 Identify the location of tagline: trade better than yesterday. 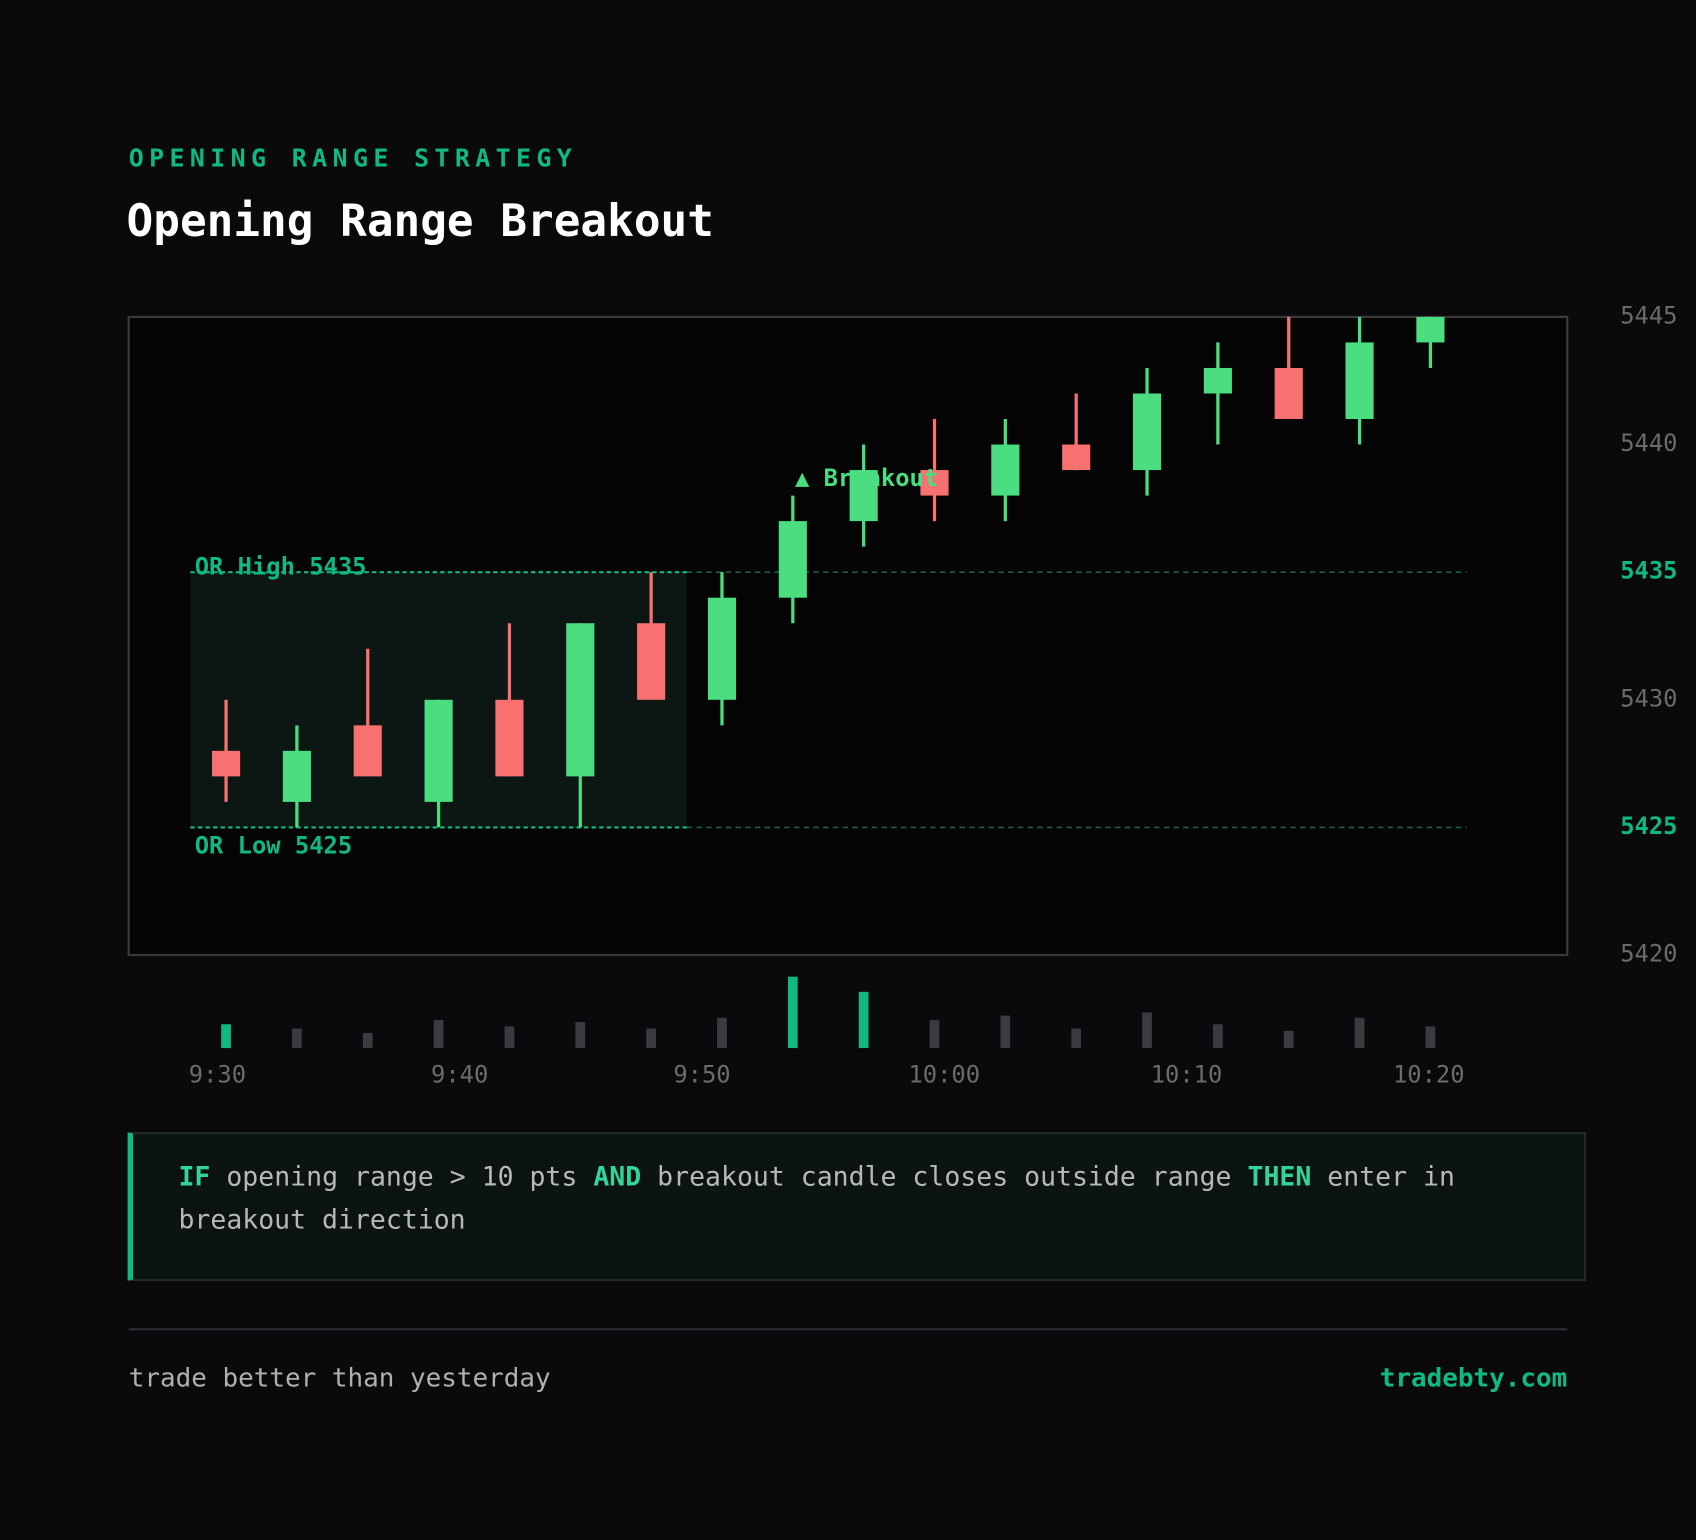
(339, 1378).